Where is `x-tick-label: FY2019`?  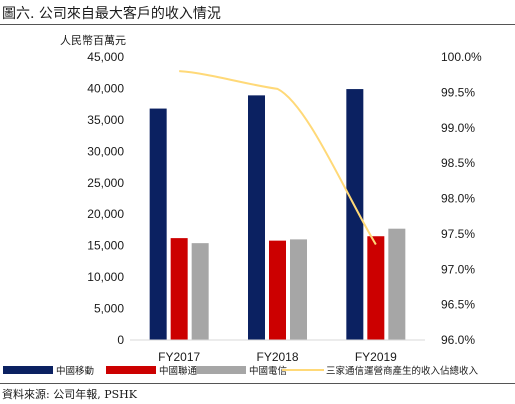 x-tick-label: FY2019 is located at coordinates (376, 357).